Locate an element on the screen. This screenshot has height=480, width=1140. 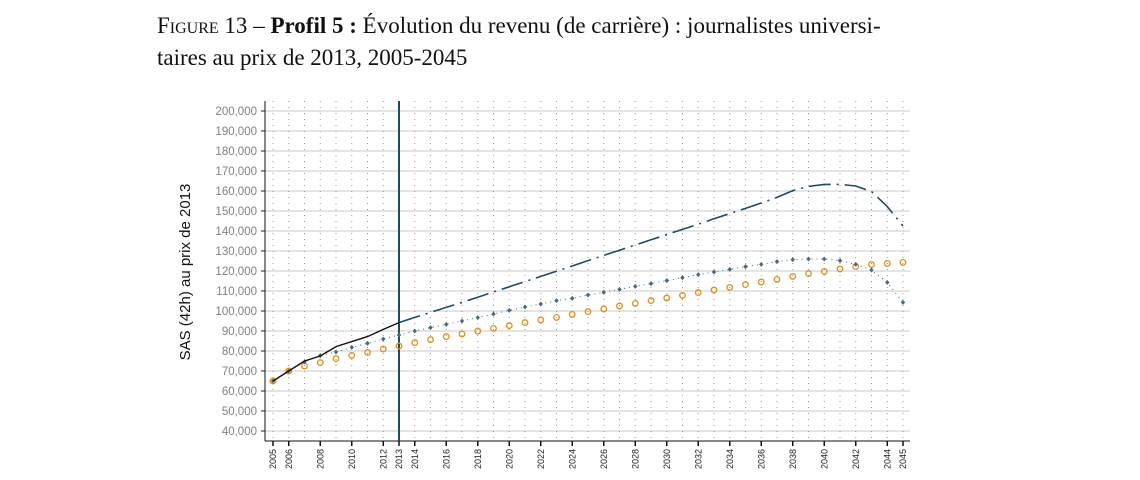
x-tick-label: 2010 is located at coordinates (352, 459).